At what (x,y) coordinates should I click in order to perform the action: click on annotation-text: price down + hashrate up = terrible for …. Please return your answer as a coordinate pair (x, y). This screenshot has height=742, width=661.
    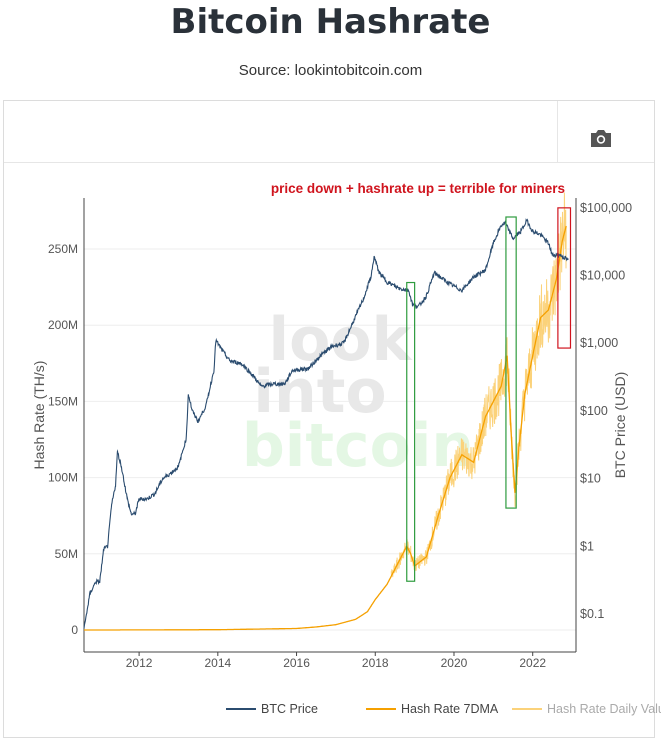
    Looking at the image, I should click on (418, 188).